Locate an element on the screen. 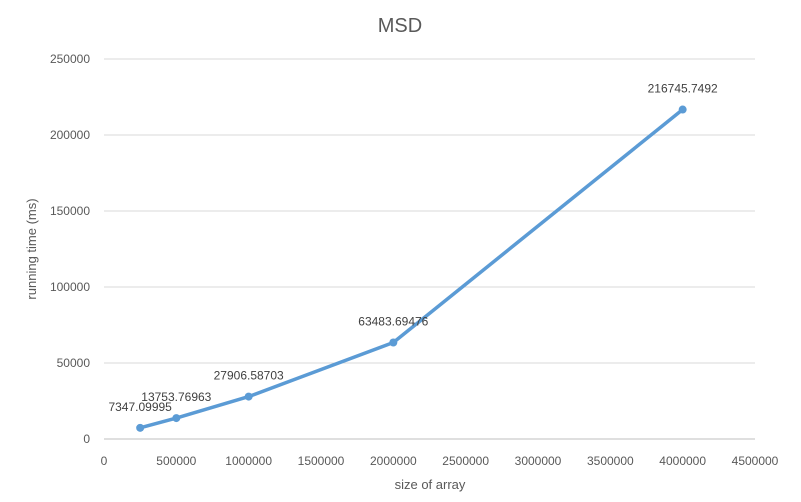  chart-title: MSD is located at coordinates (400, 26).